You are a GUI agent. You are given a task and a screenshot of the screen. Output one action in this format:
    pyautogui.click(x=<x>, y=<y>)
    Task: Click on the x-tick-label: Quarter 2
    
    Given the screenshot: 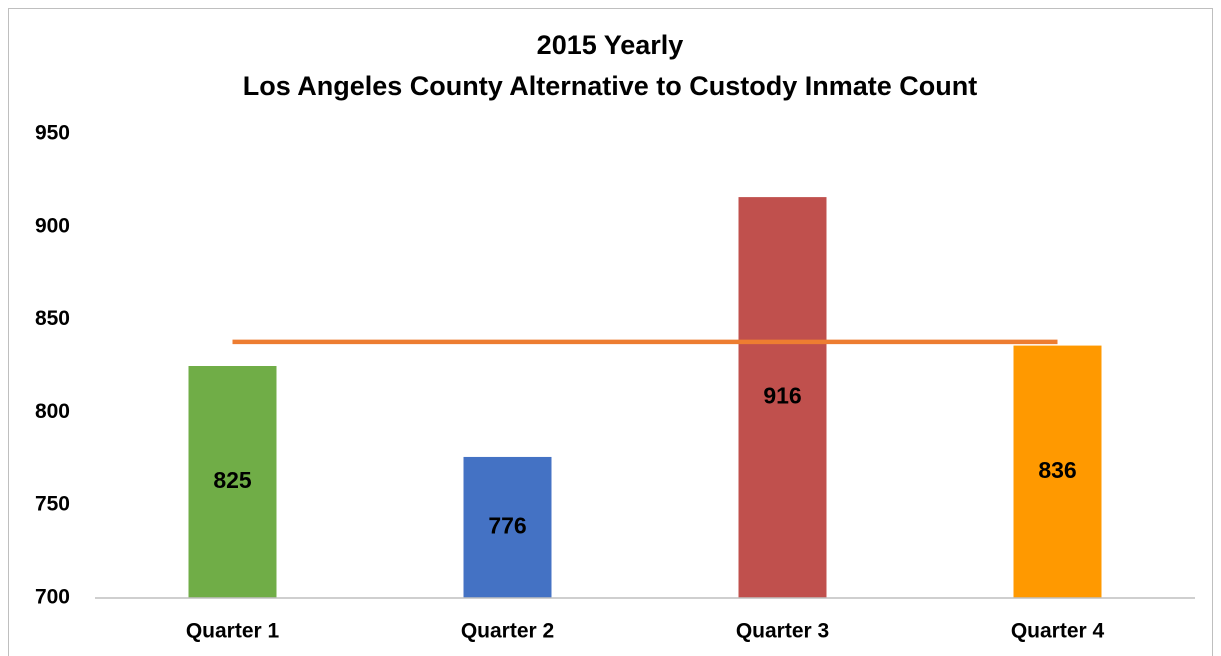 What is the action you would take?
    pyautogui.click(x=507, y=631)
    